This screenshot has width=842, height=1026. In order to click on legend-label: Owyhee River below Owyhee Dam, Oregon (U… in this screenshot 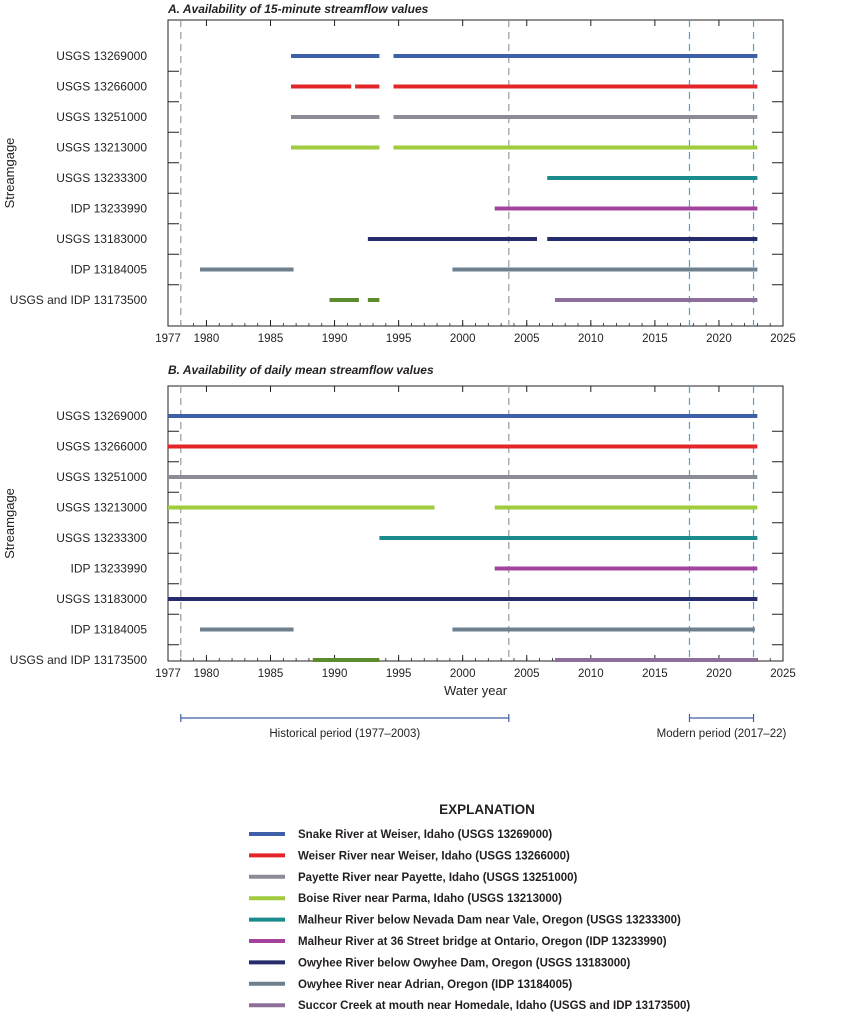, I will do `click(464, 963)`.